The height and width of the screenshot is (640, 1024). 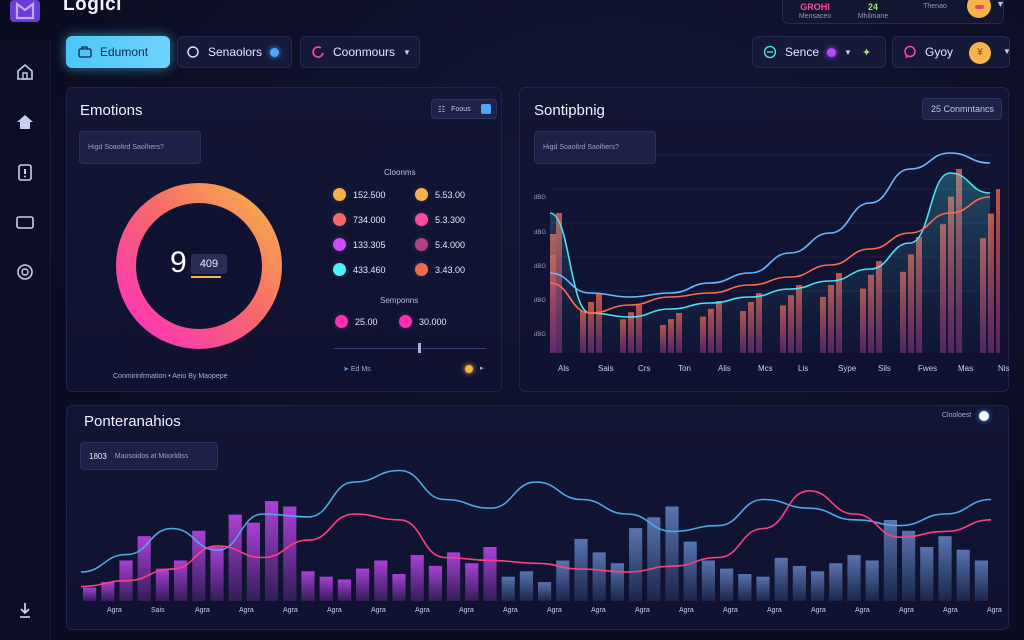 What do you see at coordinates (359, 194) in the screenshot?
I see `legend-item: 152.500` at bounding box center [359, 194].